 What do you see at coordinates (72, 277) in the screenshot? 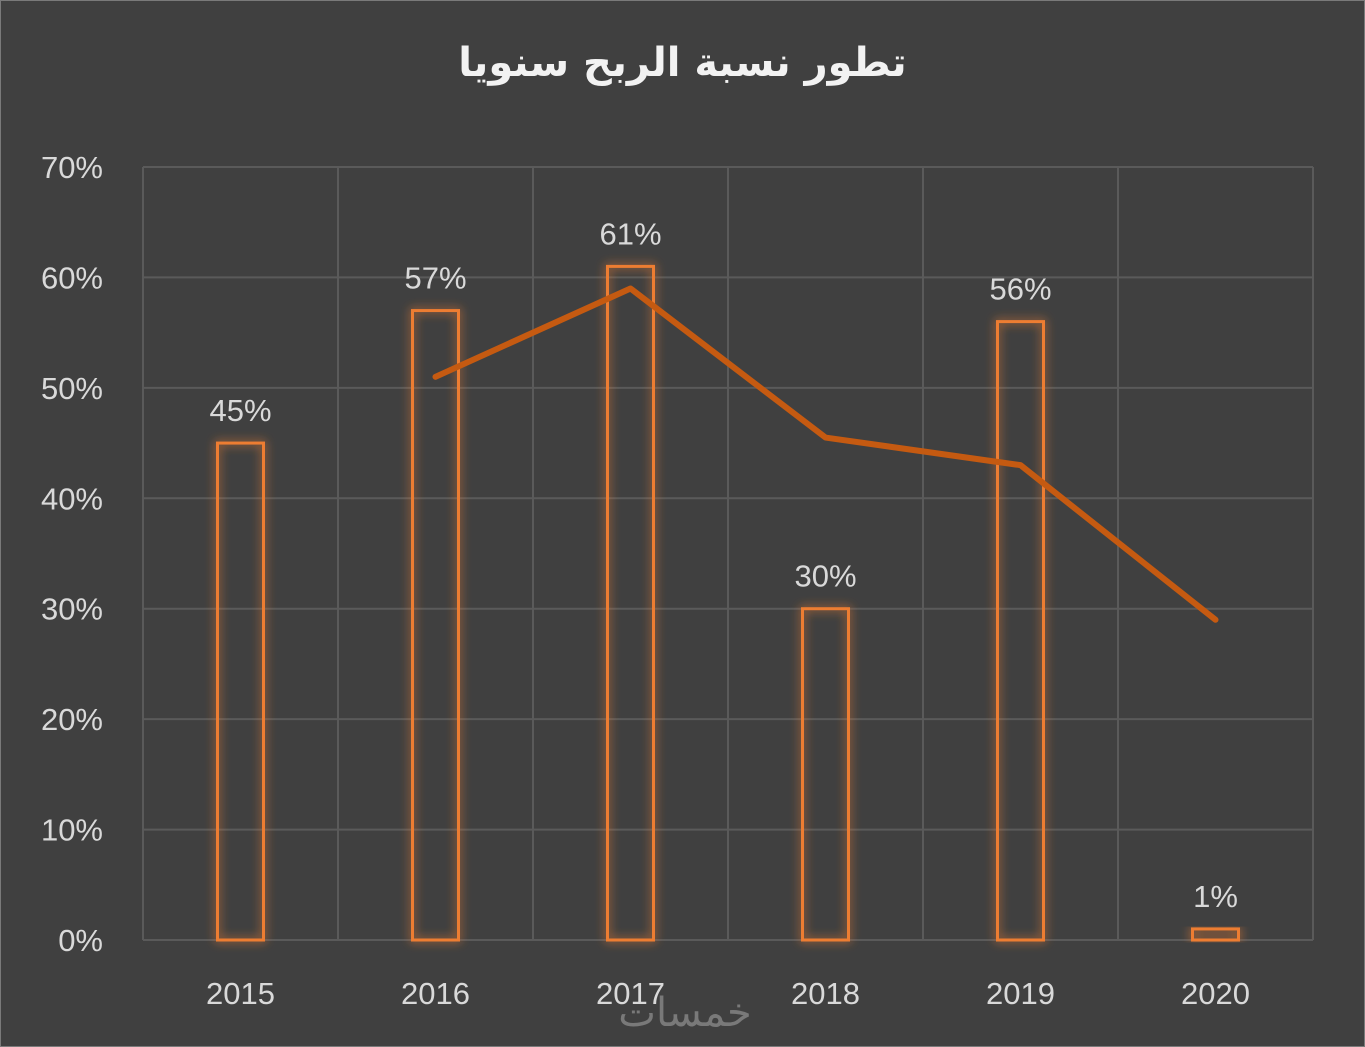
I see `y-tick-label: 60%` at bounding box center [72, 277].